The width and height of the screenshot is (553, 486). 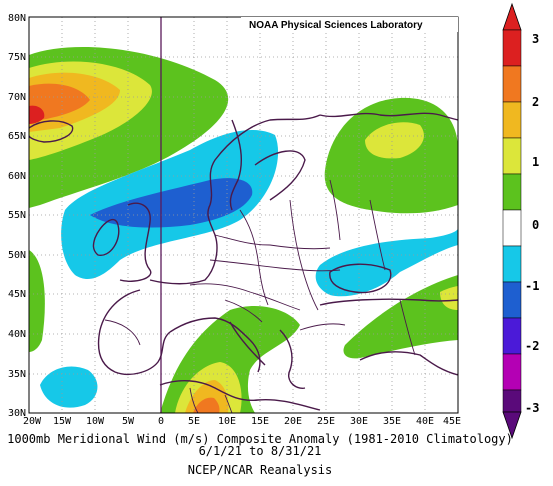 I want to click on lon-label: 10W, so click(x=95, y=421).